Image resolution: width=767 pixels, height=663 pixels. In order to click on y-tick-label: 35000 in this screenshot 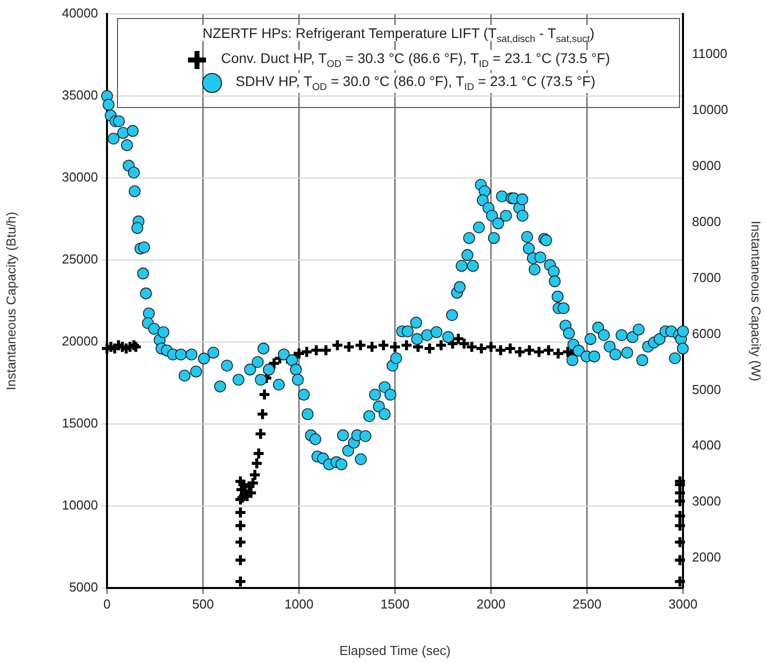, I will do `click(80, 95)`.